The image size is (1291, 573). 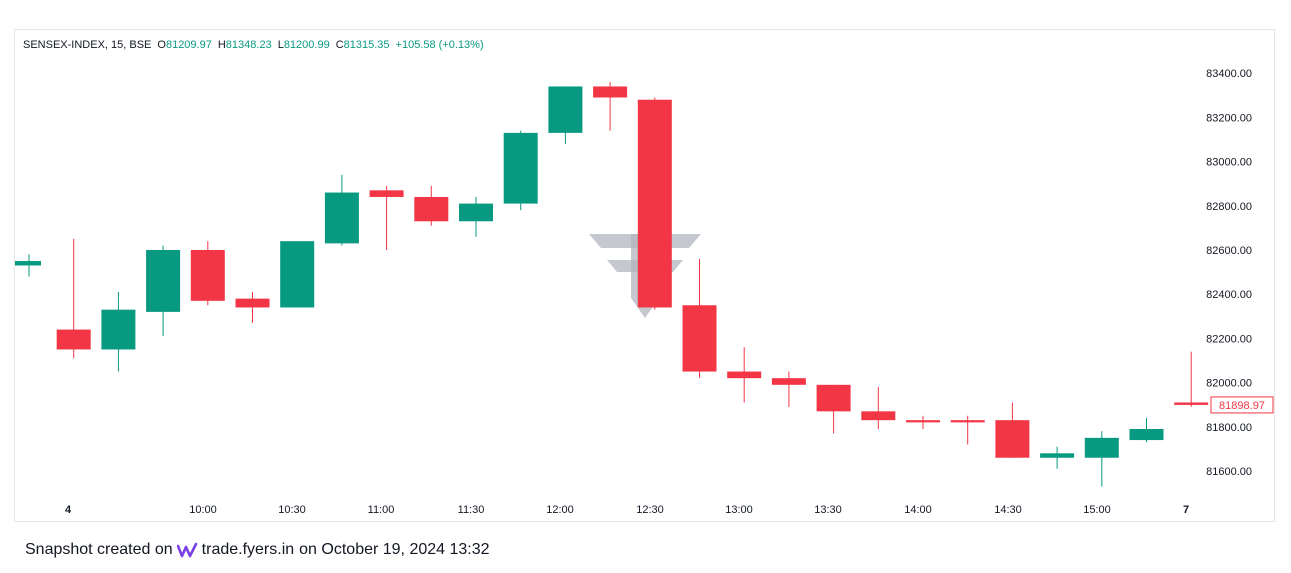 What do you see at coordinates (339, 45) in the screenshot?
I see `close-key: C` at bounding box center [339, 45].